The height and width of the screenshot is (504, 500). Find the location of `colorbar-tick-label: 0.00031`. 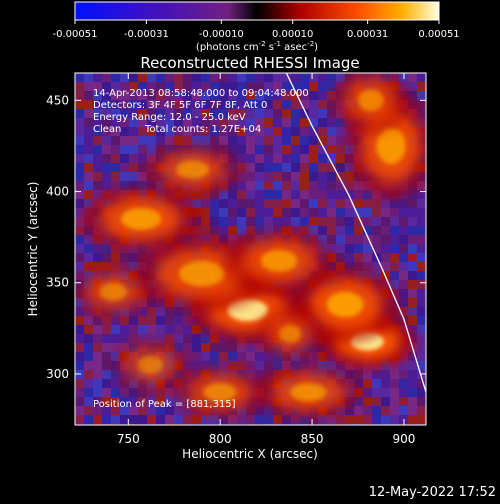

colorbar-tick-label: 0.00031 is located at coordinates (367, 34).